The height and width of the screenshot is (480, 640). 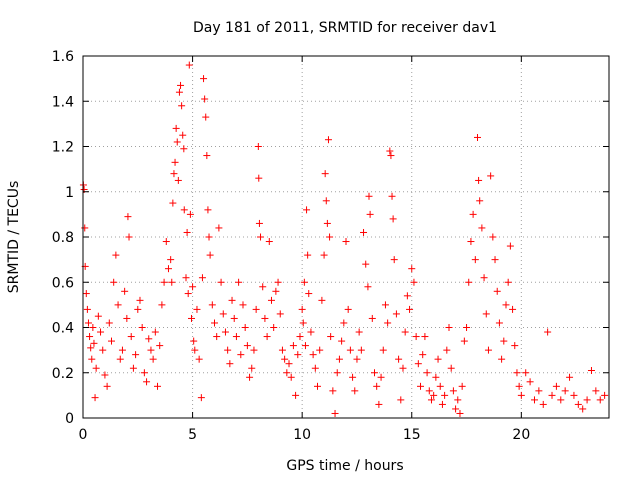 I want to click on x-tick-label: 20, so click(x=521, y=435).